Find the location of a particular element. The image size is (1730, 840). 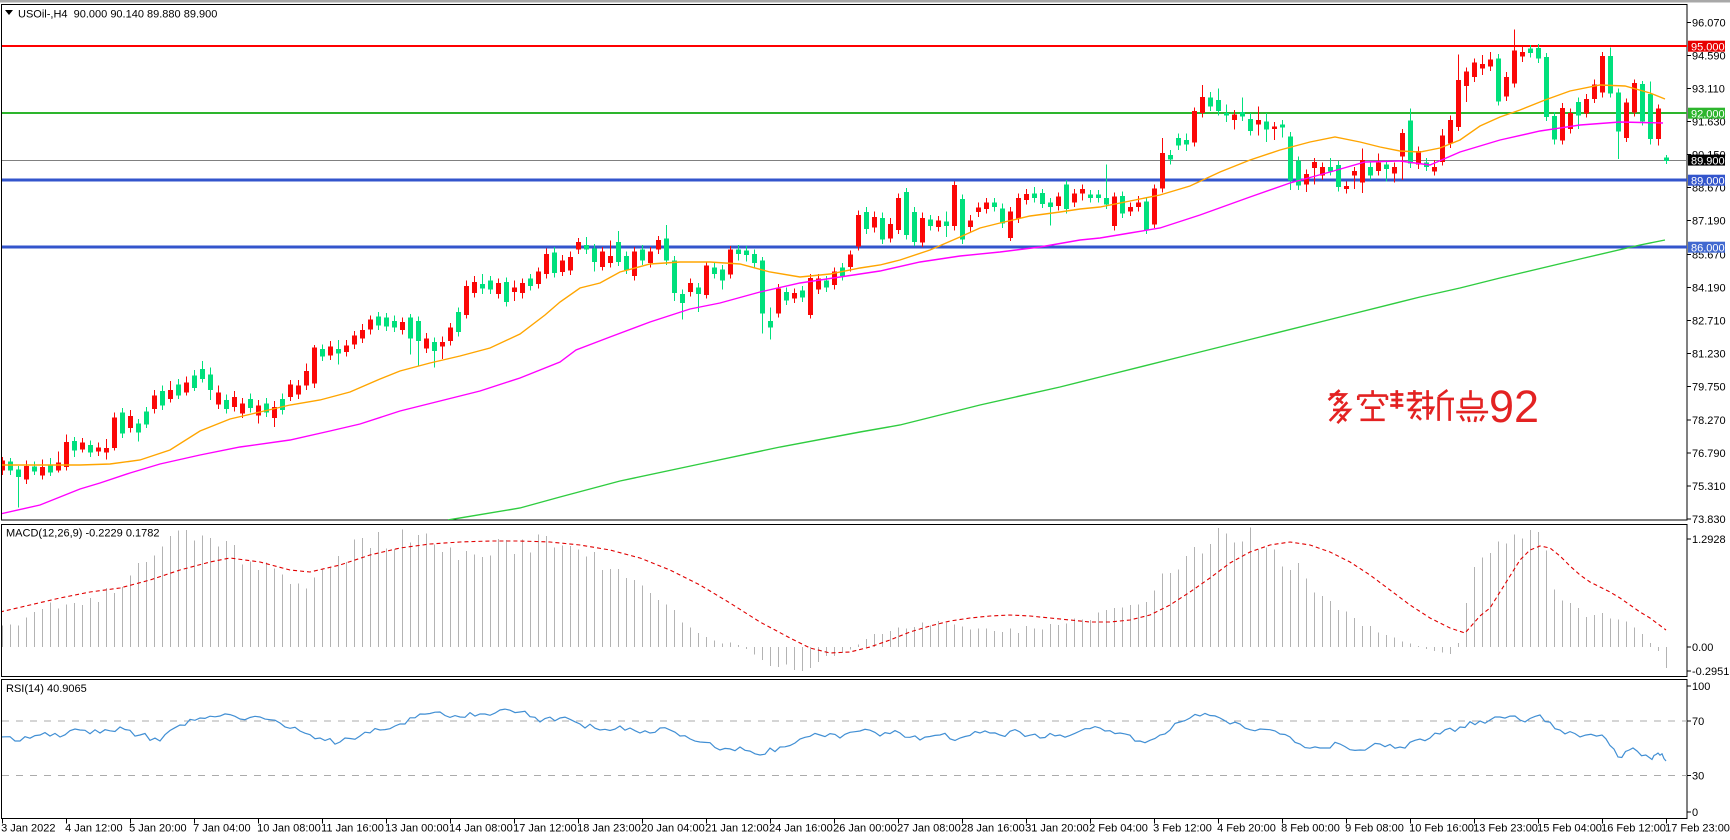

svg-text: 89.000 is located at coordinates (1708, 181).